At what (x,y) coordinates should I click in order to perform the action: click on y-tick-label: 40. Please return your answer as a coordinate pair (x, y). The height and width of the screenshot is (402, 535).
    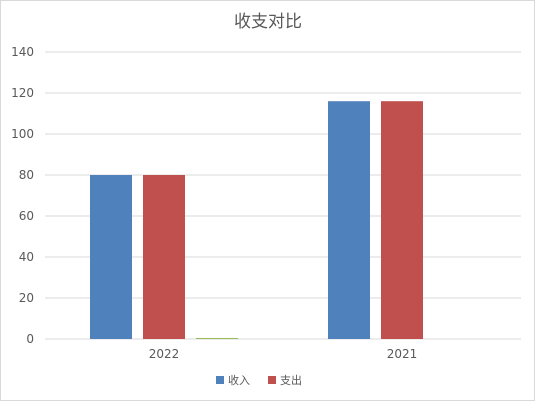
    Looking at the image, I should click on (26, 257).